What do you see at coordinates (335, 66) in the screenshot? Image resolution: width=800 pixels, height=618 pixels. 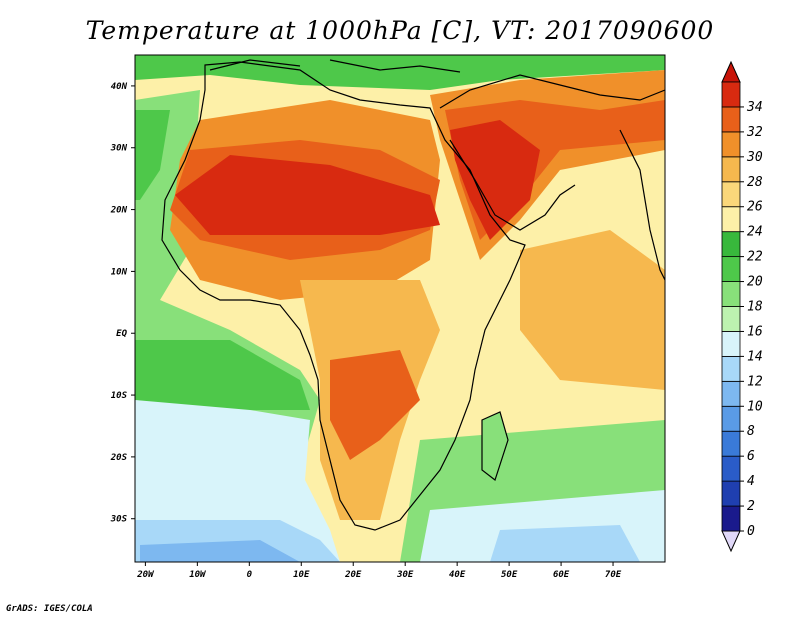 I see `europe-coastline` at bounding box center [335, 66].